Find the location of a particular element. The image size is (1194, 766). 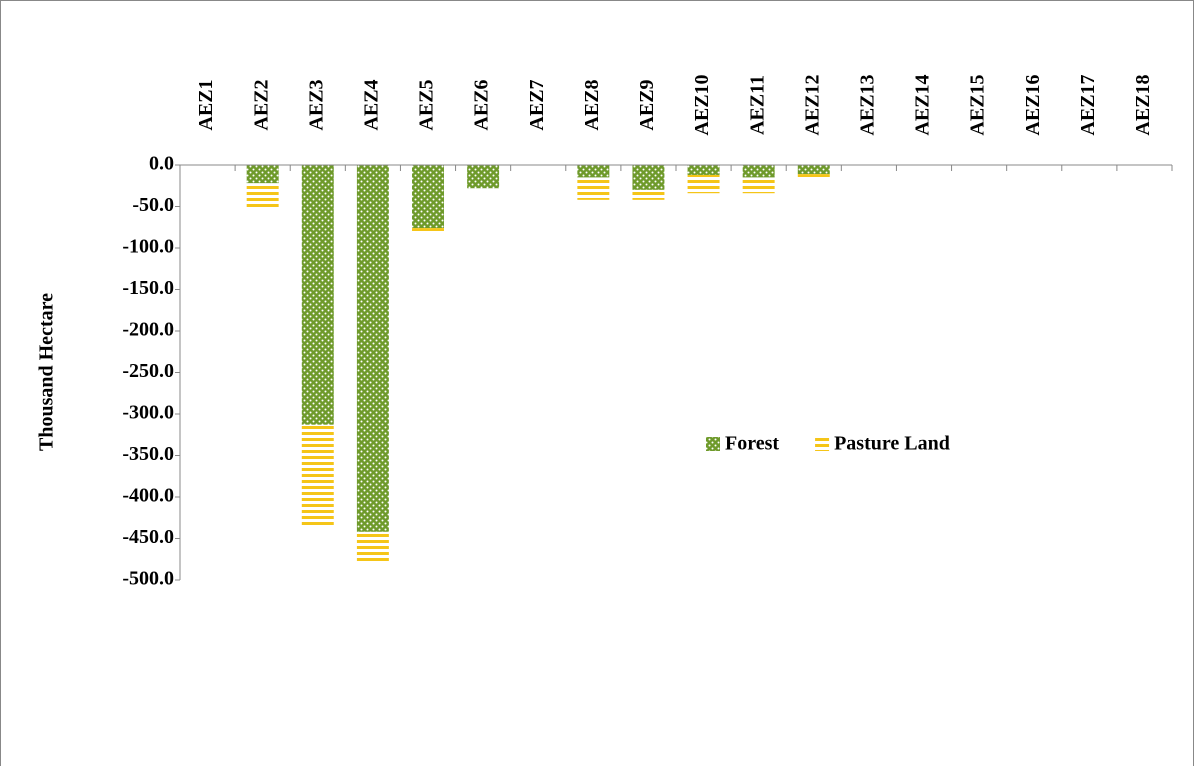

x-tick-label: AEZ10 is located at coordinates (702, 104).